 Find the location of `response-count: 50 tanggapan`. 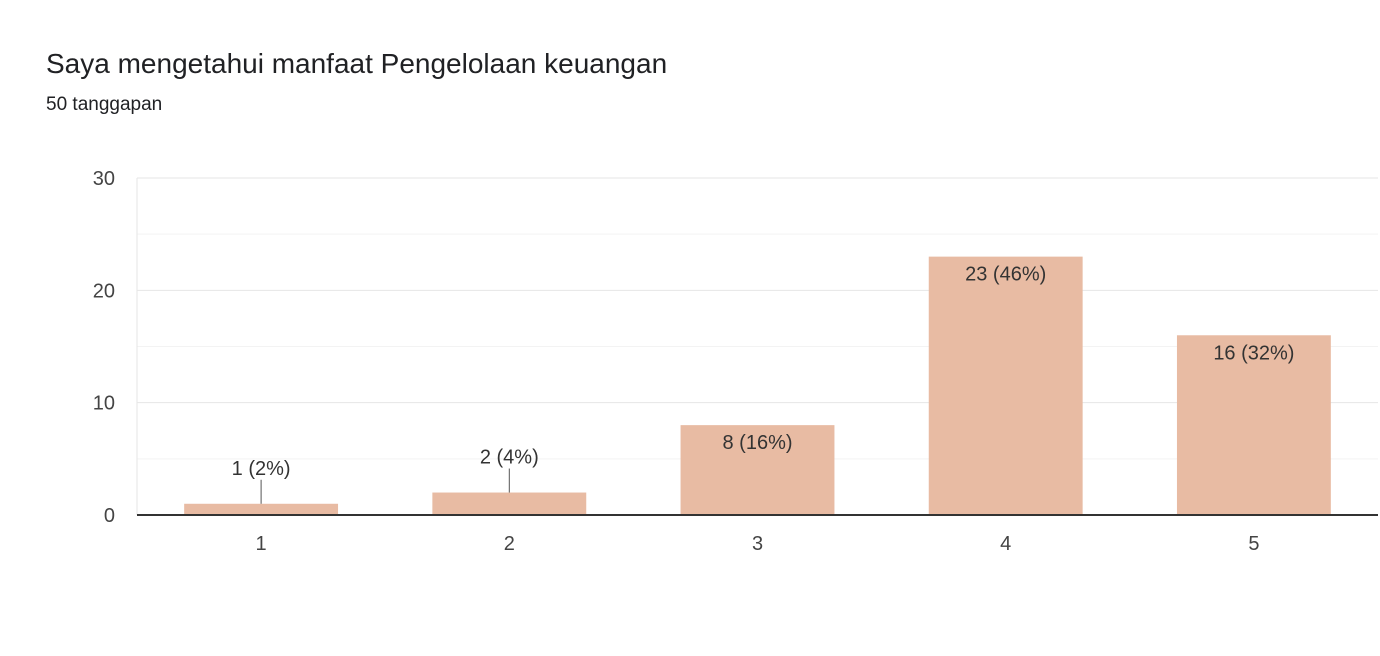

response-count: 50 tanggapan is located at coordinates (104, 104).